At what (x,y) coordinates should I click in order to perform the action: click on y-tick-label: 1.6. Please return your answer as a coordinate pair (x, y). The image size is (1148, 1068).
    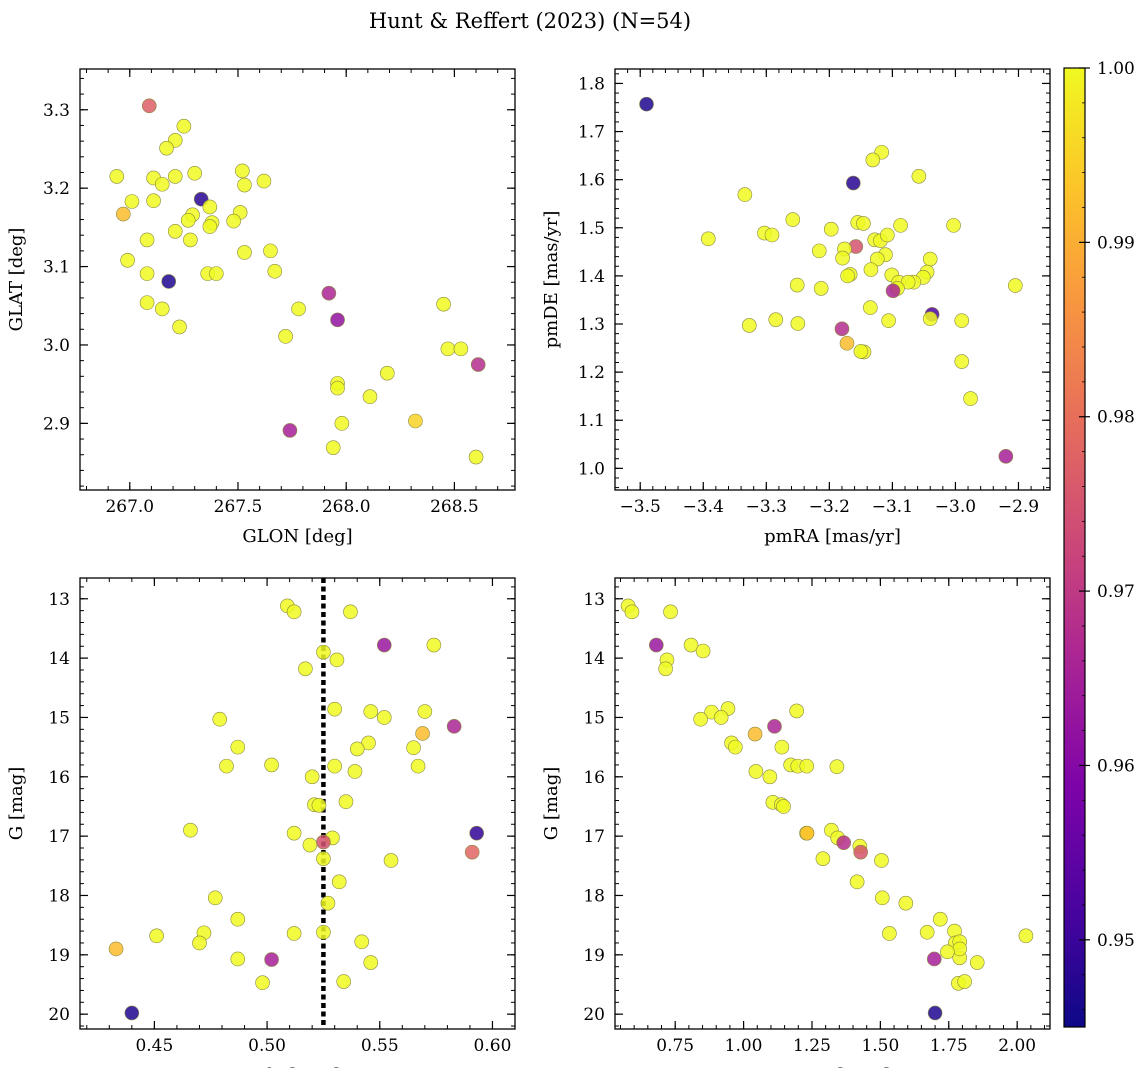
    Looking at the image, I should click on (591, 181).